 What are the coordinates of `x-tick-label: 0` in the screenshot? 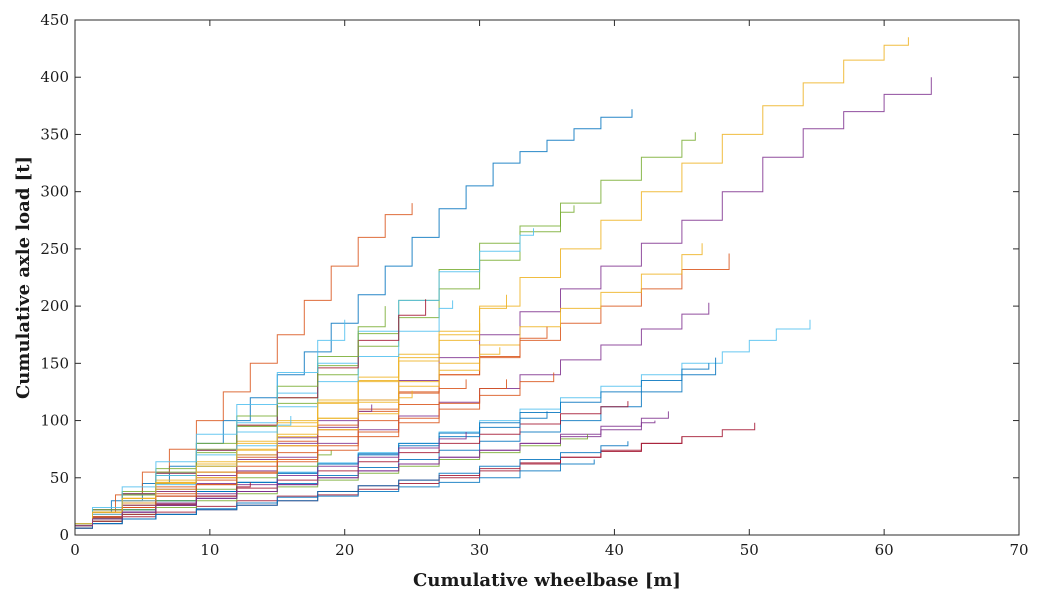 It's located at (75, 550).